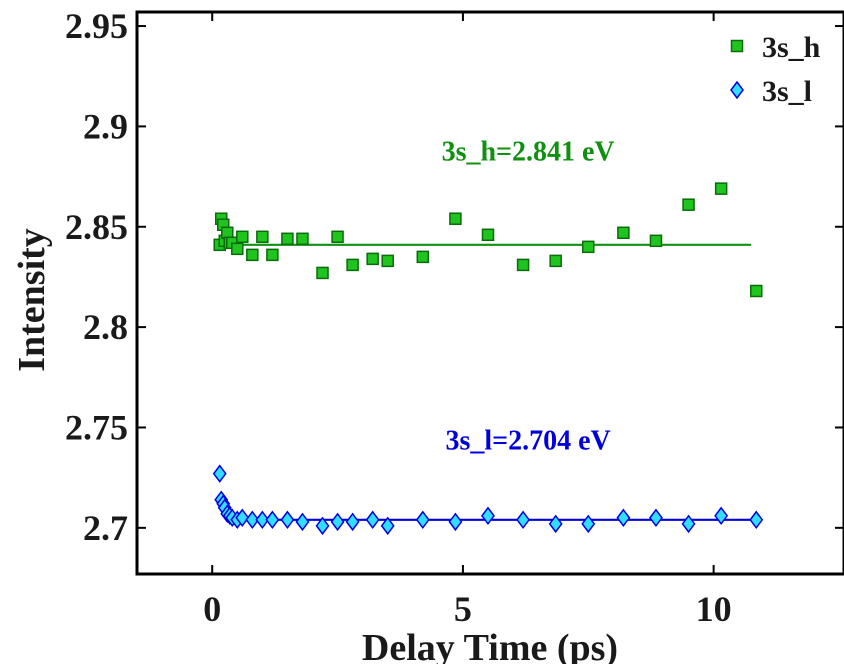 This screenshot has width=844, height=664. Describe the element at coordinates (105, 126) in the screenshot. I see `y-tick-label: 2.9` at that location.